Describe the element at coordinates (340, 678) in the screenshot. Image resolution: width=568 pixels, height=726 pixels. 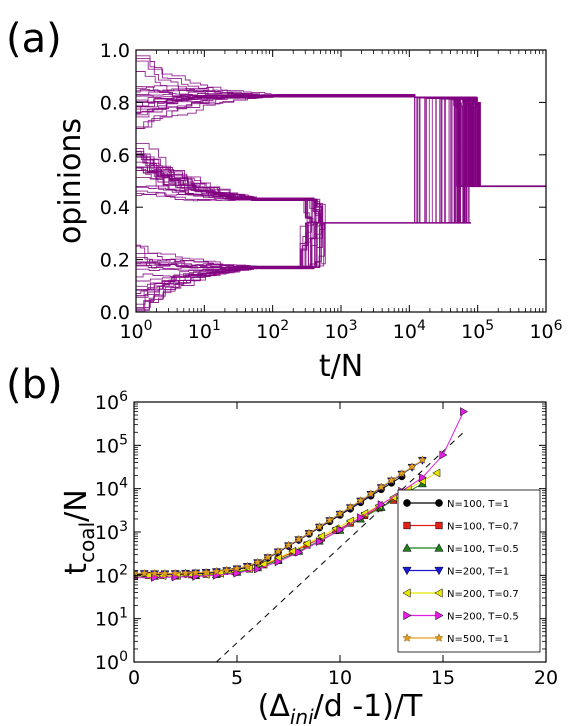
I see `x-tick-label: 10` at that location.